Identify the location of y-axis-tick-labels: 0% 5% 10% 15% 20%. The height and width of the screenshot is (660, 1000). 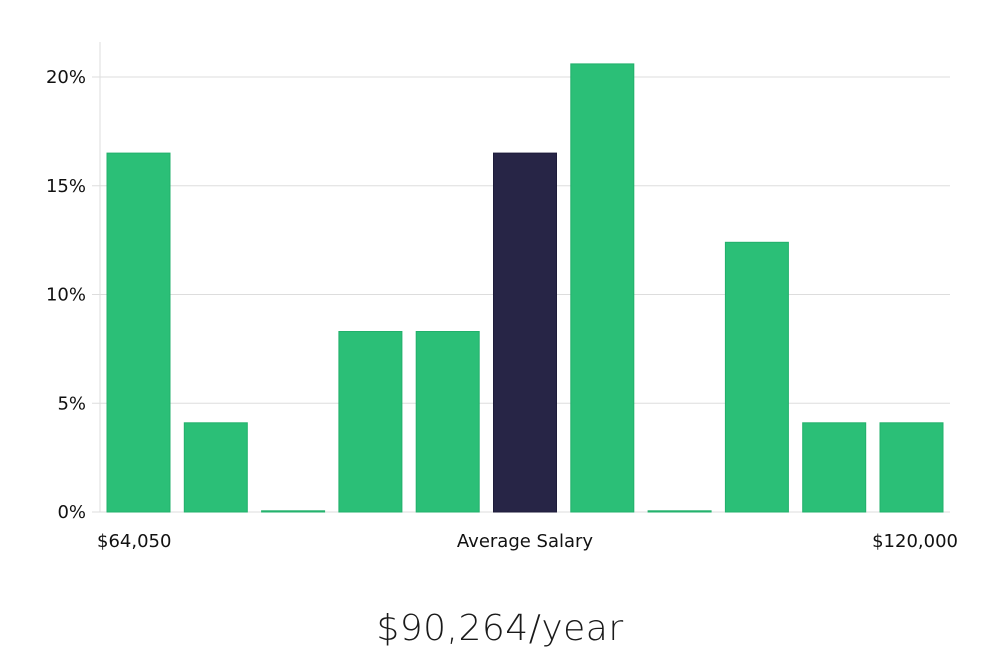
(73, 295).